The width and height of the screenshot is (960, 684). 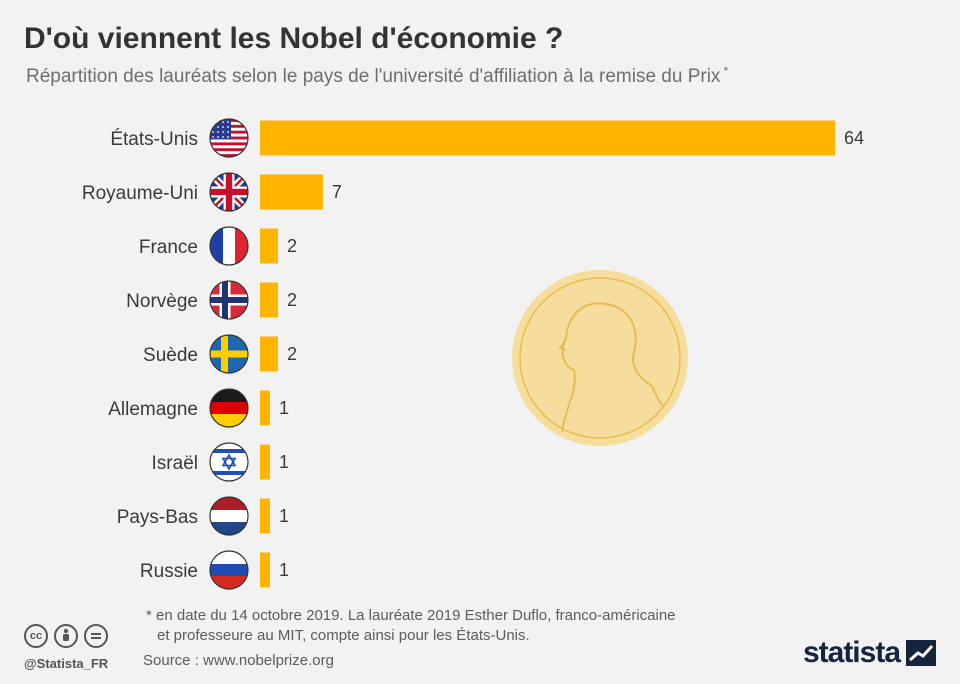 What do you see at coordinates (726, 71) in the screenshot?
I see `subtitle-footnote-mark: *` at bounding box center [726, 71].